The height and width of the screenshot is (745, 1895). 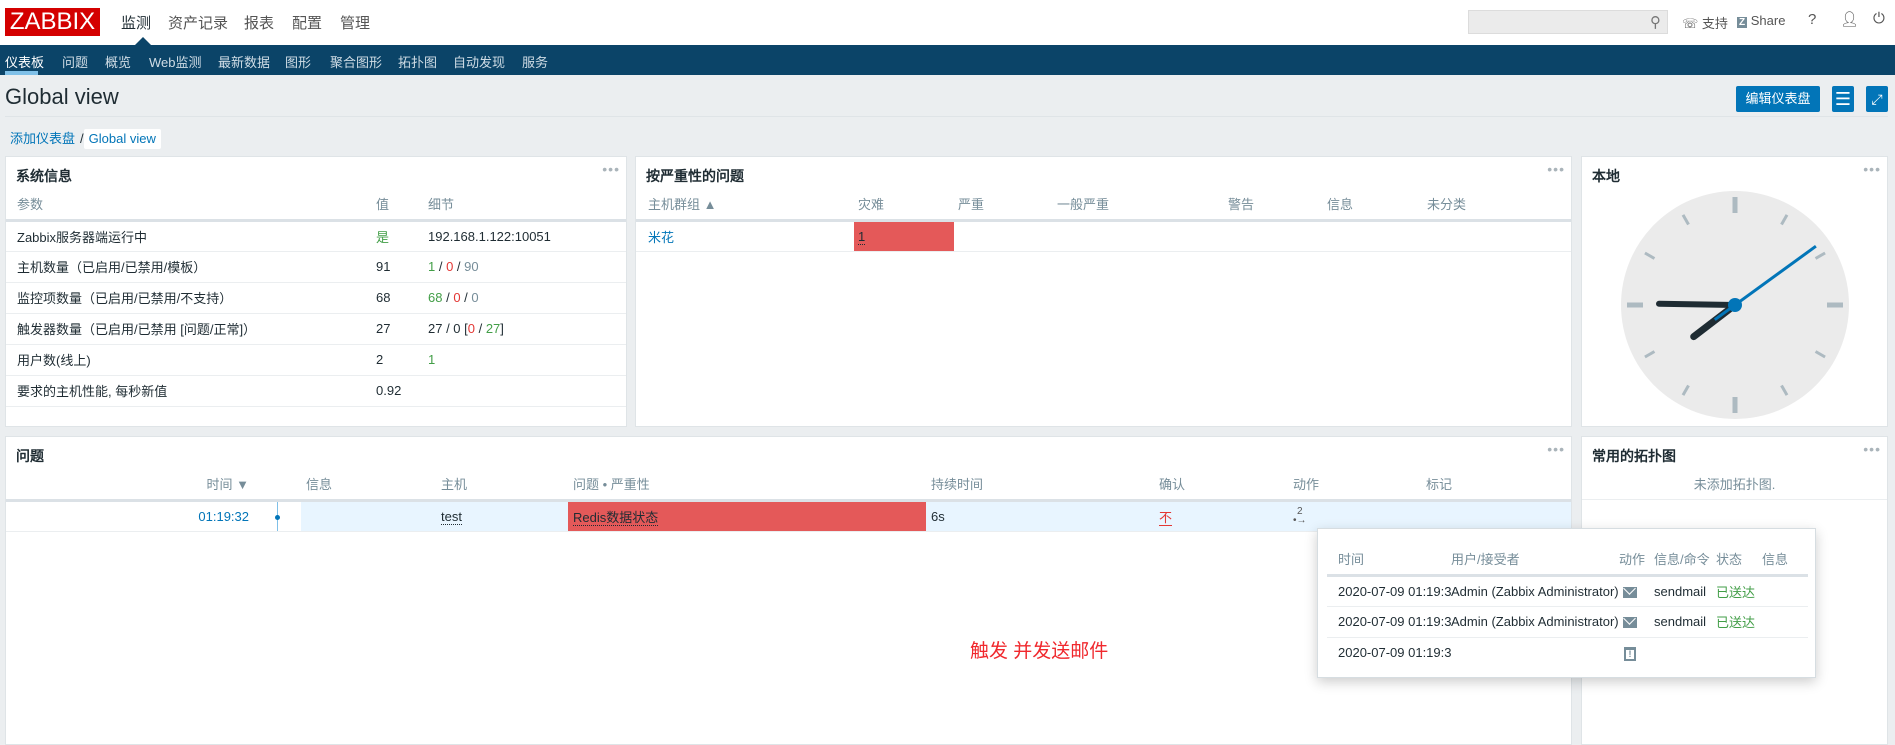 What do you see at coordinates (198, 23) in the screenshot?
I see `menu-inventory: 资产记录` at bounding box center [198, 23].